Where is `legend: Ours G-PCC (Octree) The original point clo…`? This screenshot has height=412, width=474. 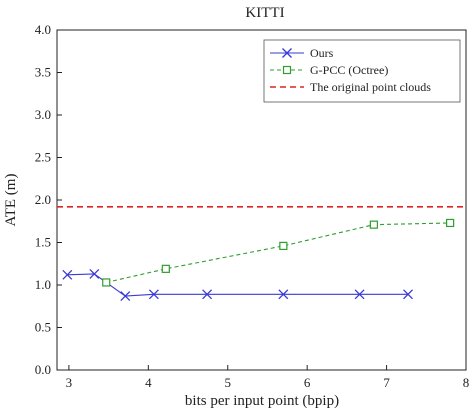
legend: Ours G-PCC (Octree) The original point clo… is located at coordinates (362, 71).